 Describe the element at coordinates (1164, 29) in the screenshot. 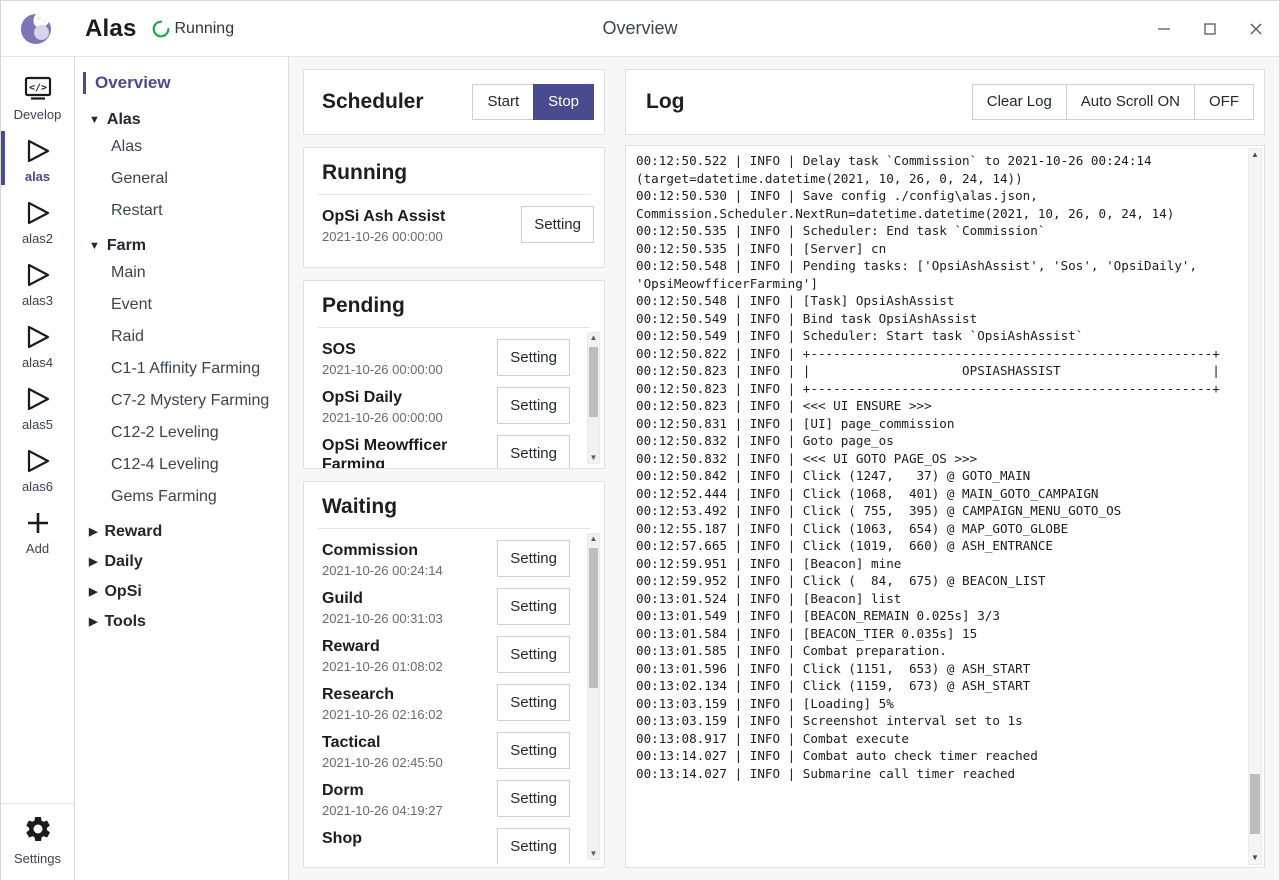

I see `minimize-icon` at that location.